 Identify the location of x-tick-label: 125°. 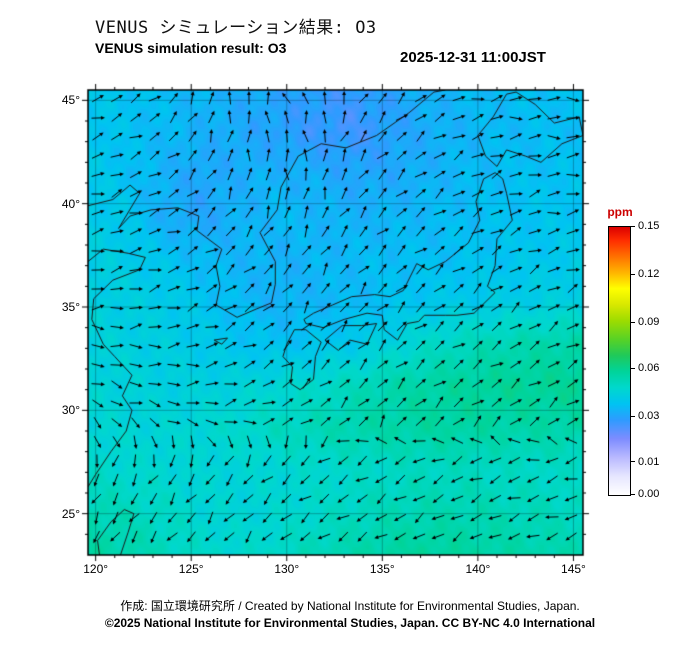
(191, 569).